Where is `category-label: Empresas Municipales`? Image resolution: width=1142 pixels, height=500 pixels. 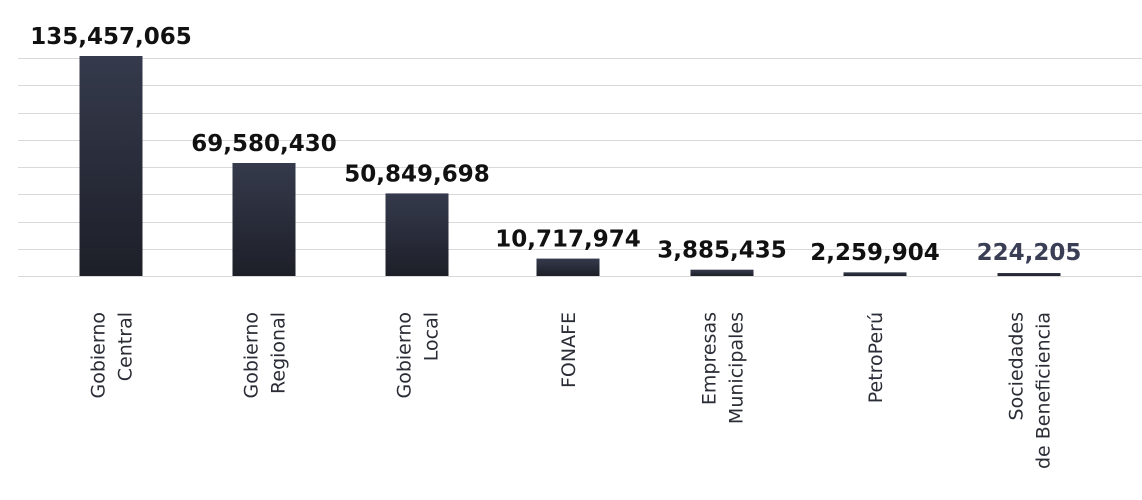 category-label: Empresas Municipales is located at coordinates (723, 368).